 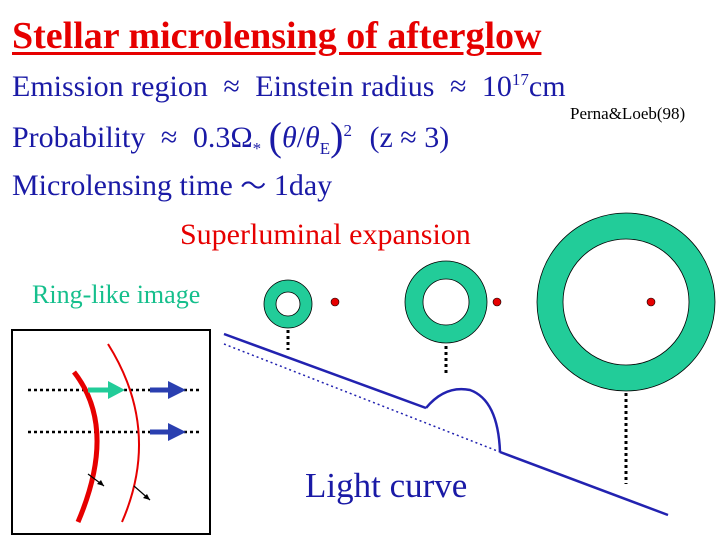 What do you see at coordinates (275, 136) in the screenshot?
I see `open-paren: (` at bounding box center [275, 136].